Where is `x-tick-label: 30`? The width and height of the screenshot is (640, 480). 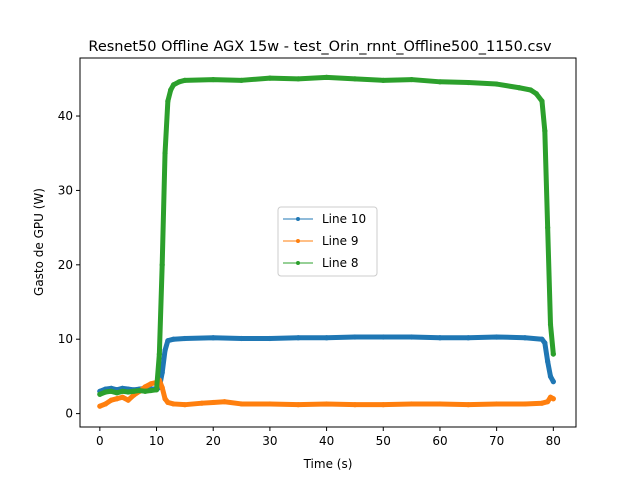
x-tick-label: 30 is located at coordinates (269, 441).